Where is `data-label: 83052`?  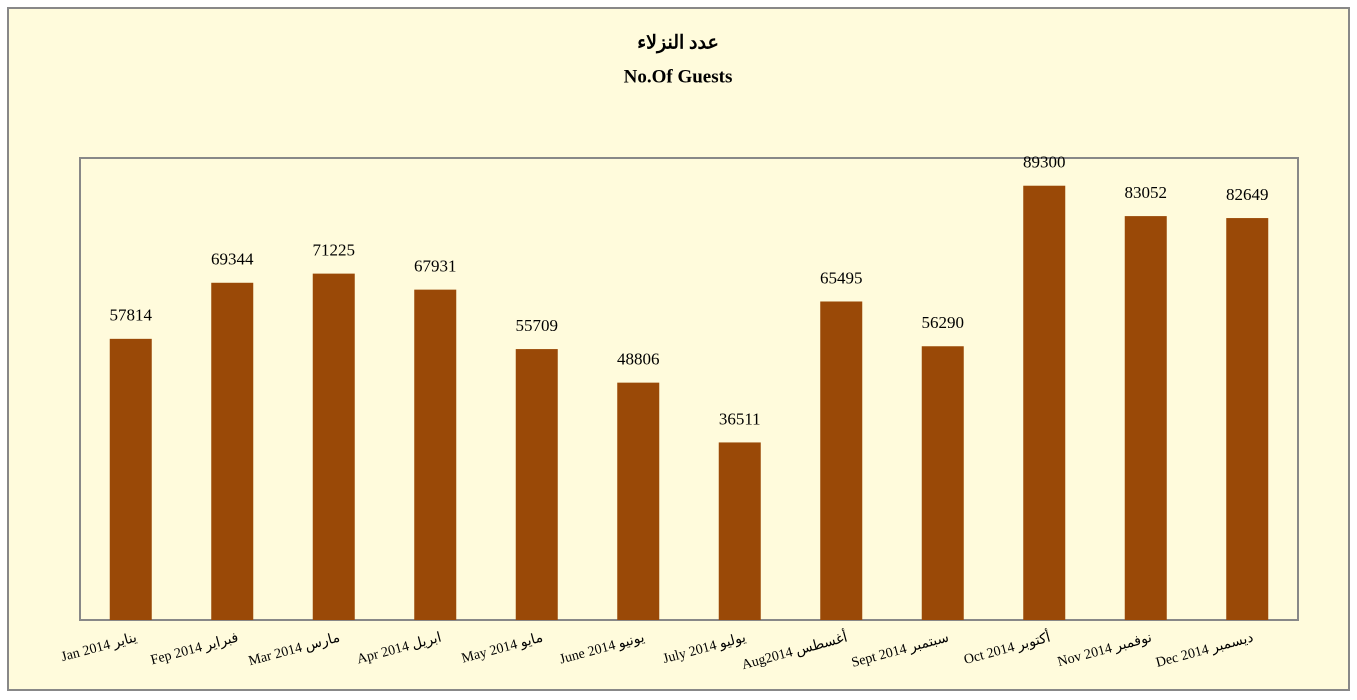
data-label: 83052 is located at coordinates (1146, 192).